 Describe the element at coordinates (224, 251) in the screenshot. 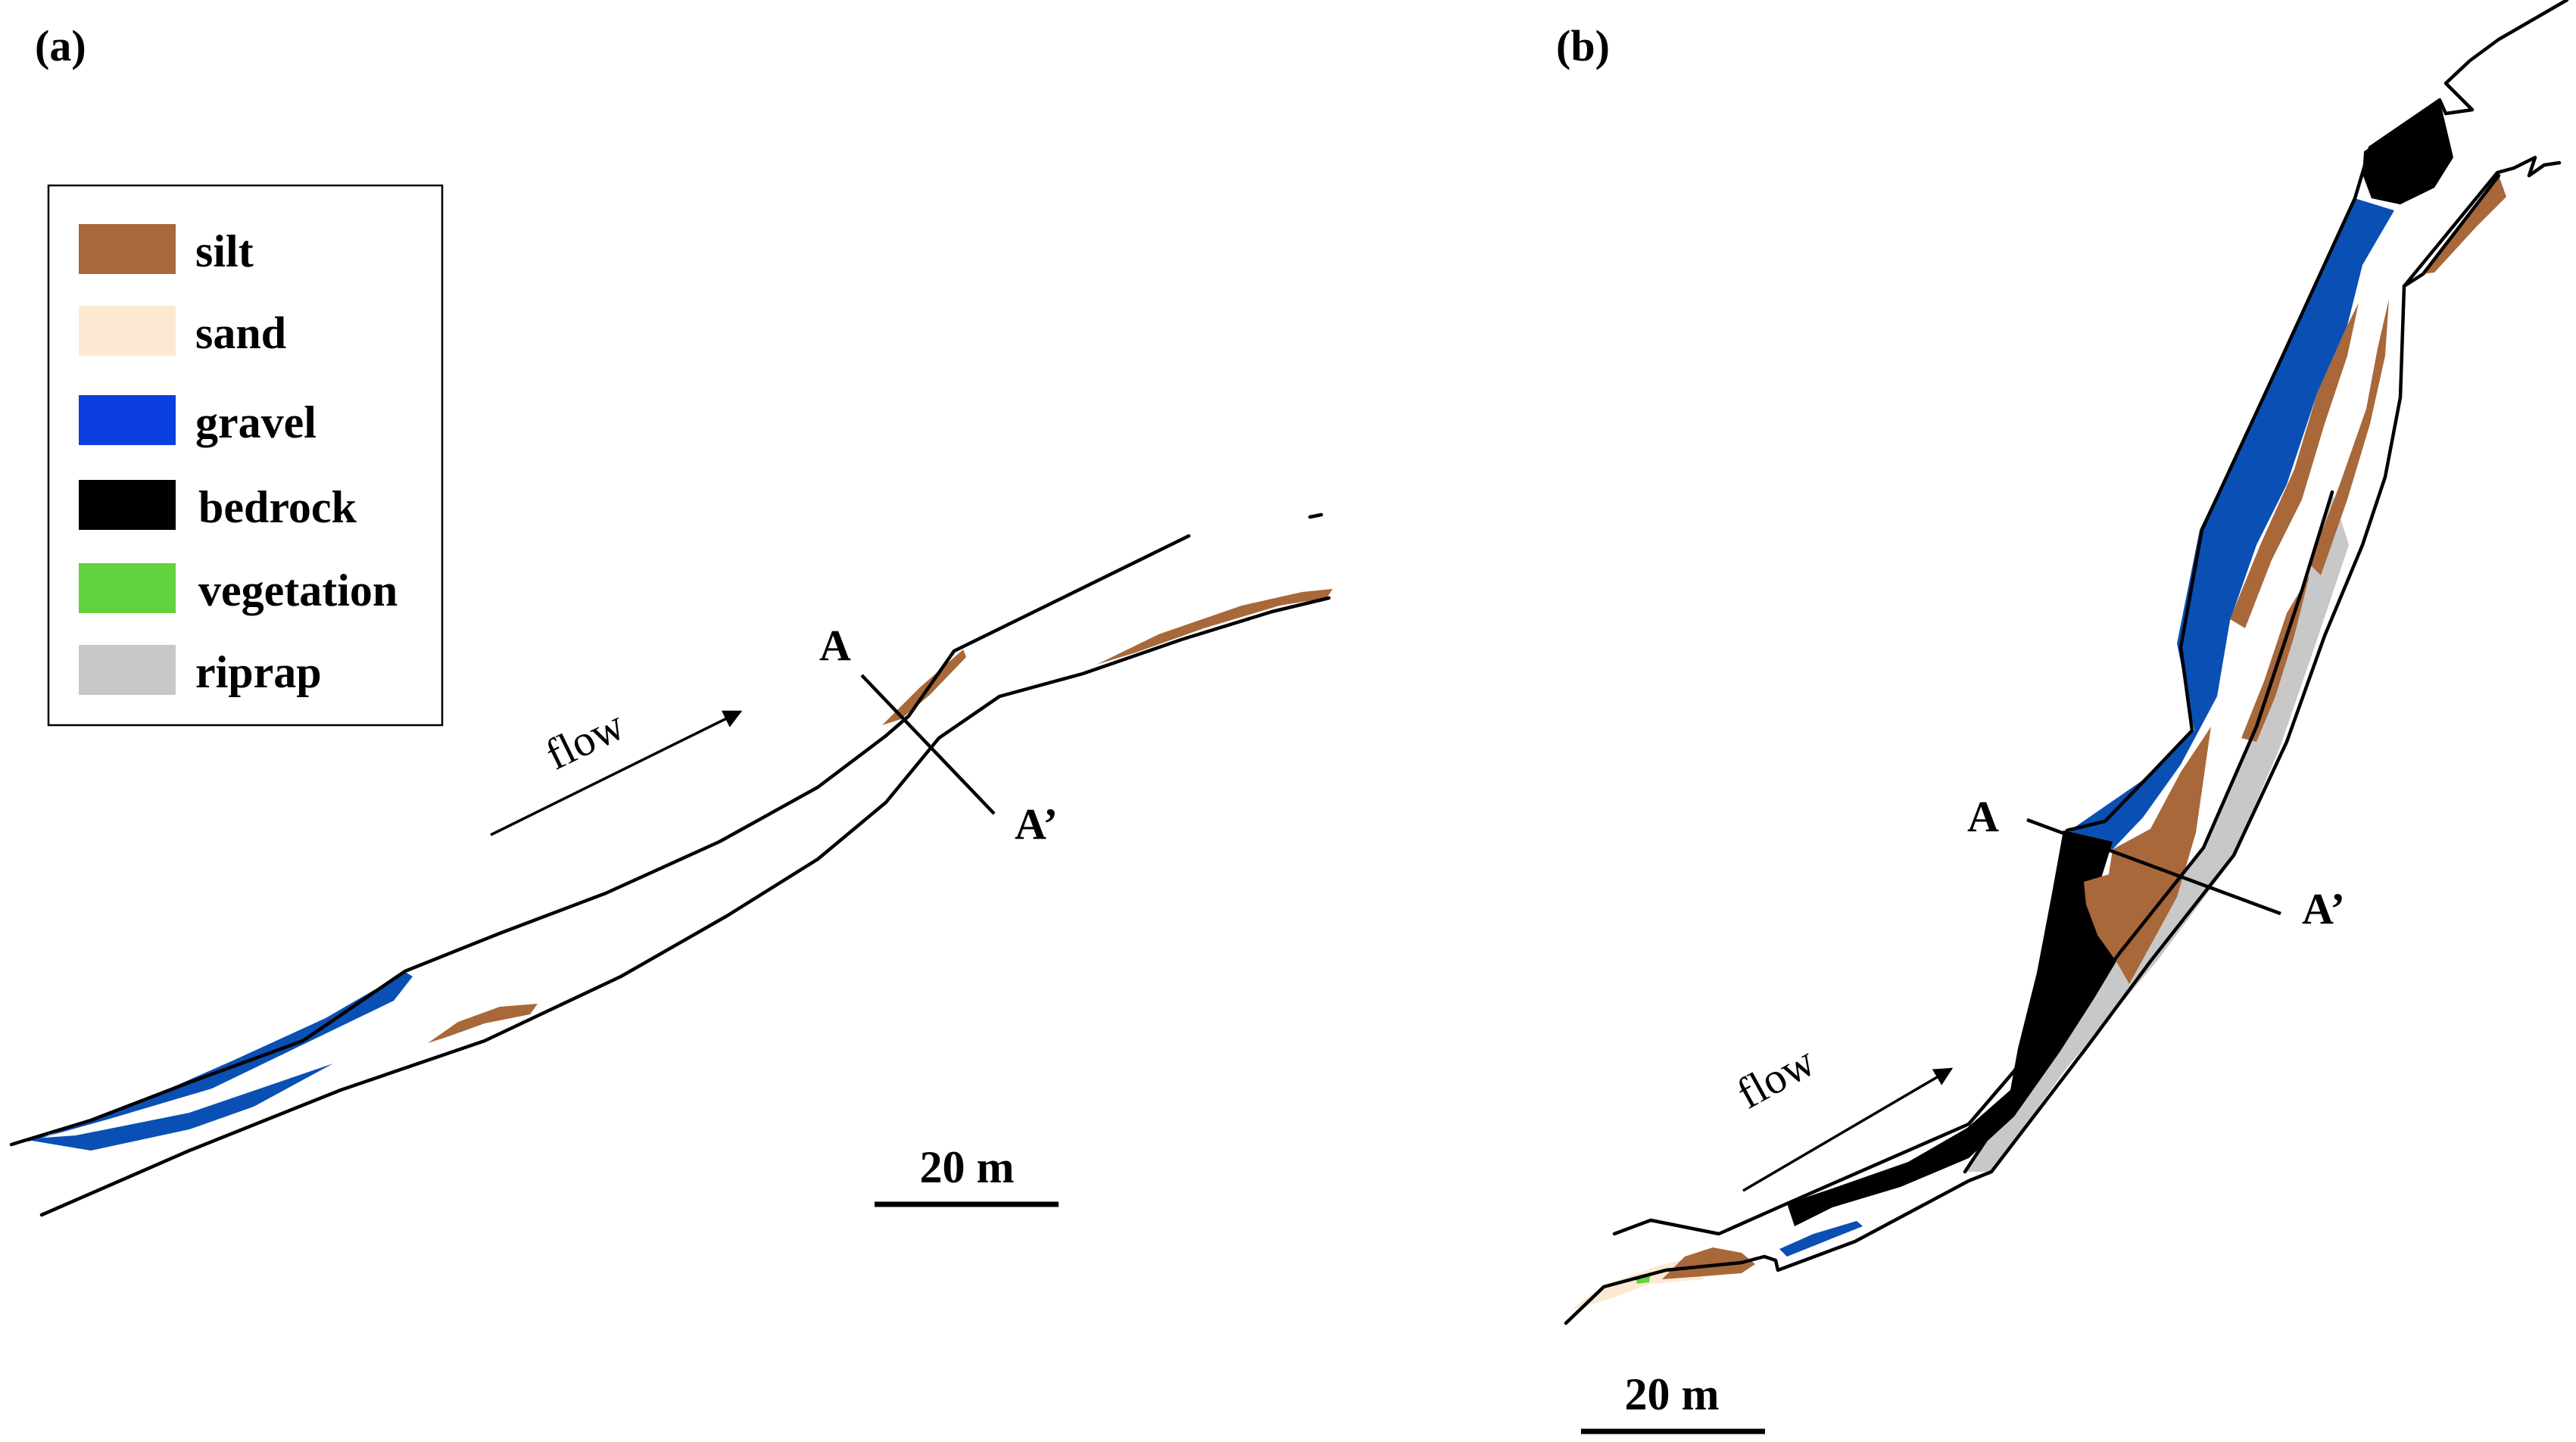

I see `legend-label-silt: silt` at that location.